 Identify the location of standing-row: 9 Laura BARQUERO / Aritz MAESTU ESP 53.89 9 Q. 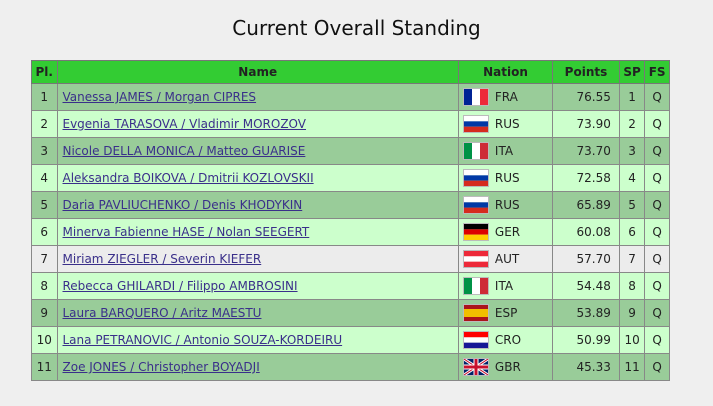
(350, 313).